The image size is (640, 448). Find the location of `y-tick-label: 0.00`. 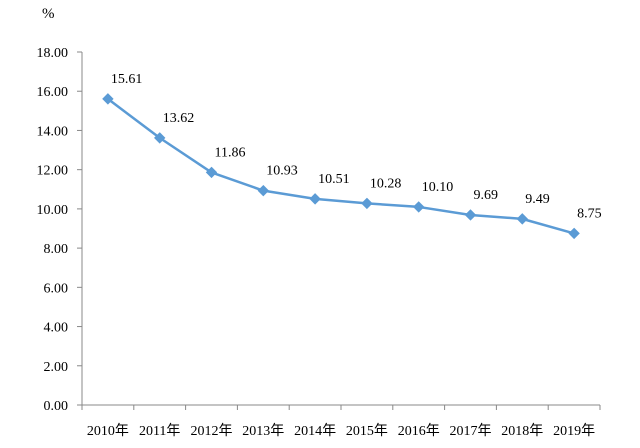

y-tick-label: 0.00 is located at coordinates (56, 406).